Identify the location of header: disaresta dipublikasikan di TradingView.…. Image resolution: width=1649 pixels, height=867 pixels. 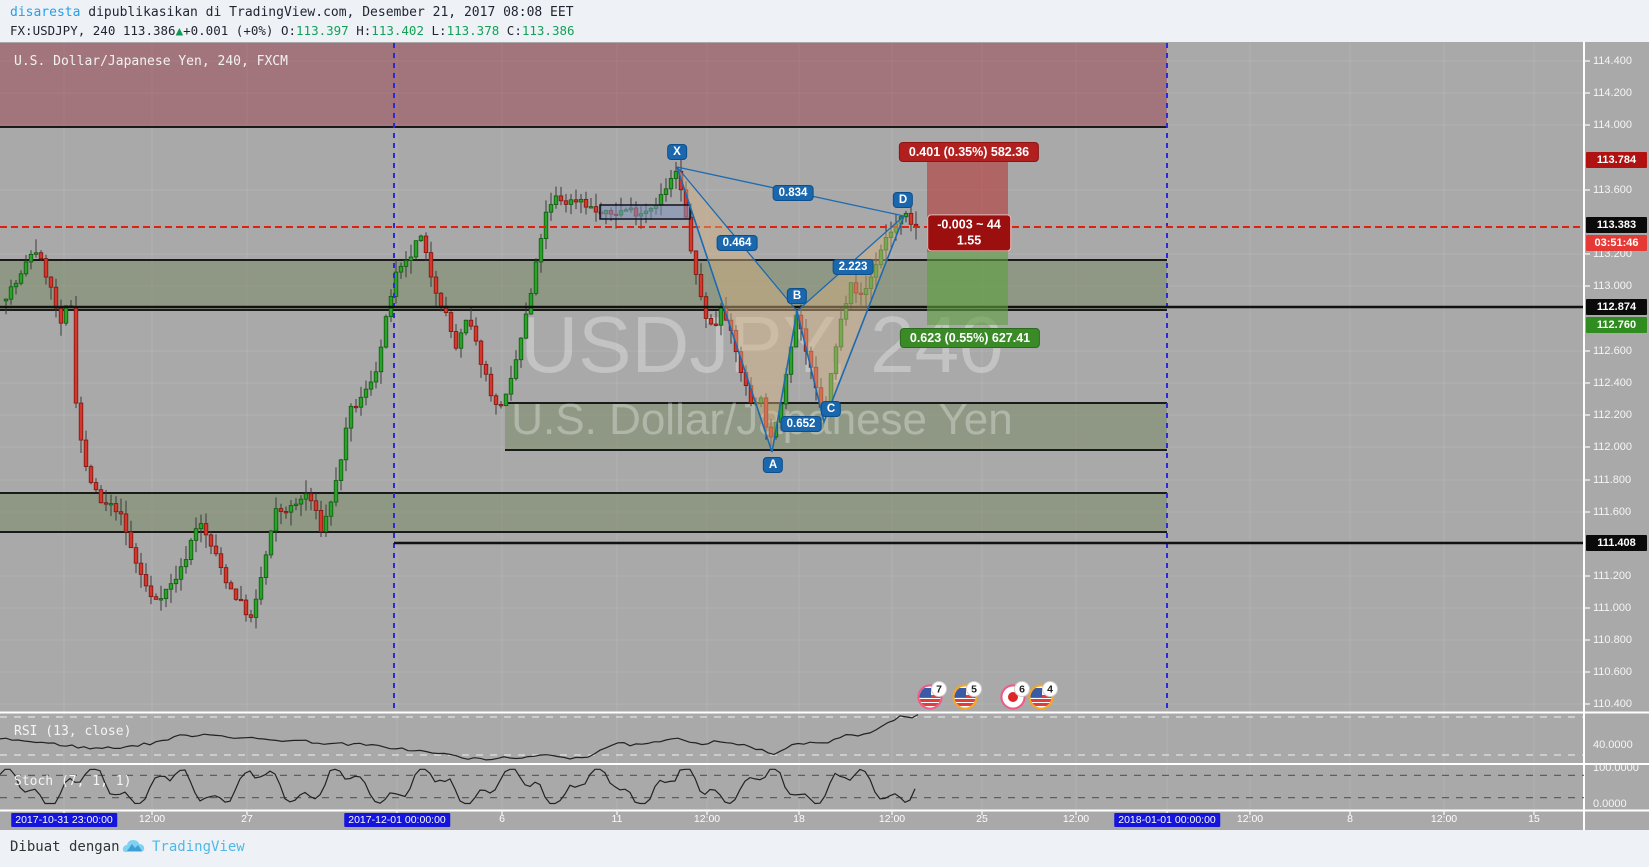
(824, 21).